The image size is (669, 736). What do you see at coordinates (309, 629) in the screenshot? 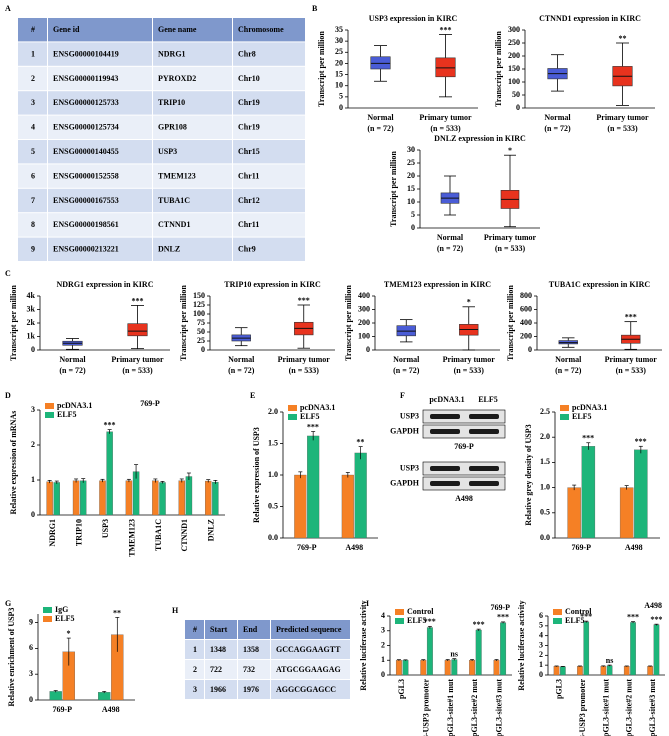
I see `table-header-text: Predicted sequence` at bounding box center [309, 629].